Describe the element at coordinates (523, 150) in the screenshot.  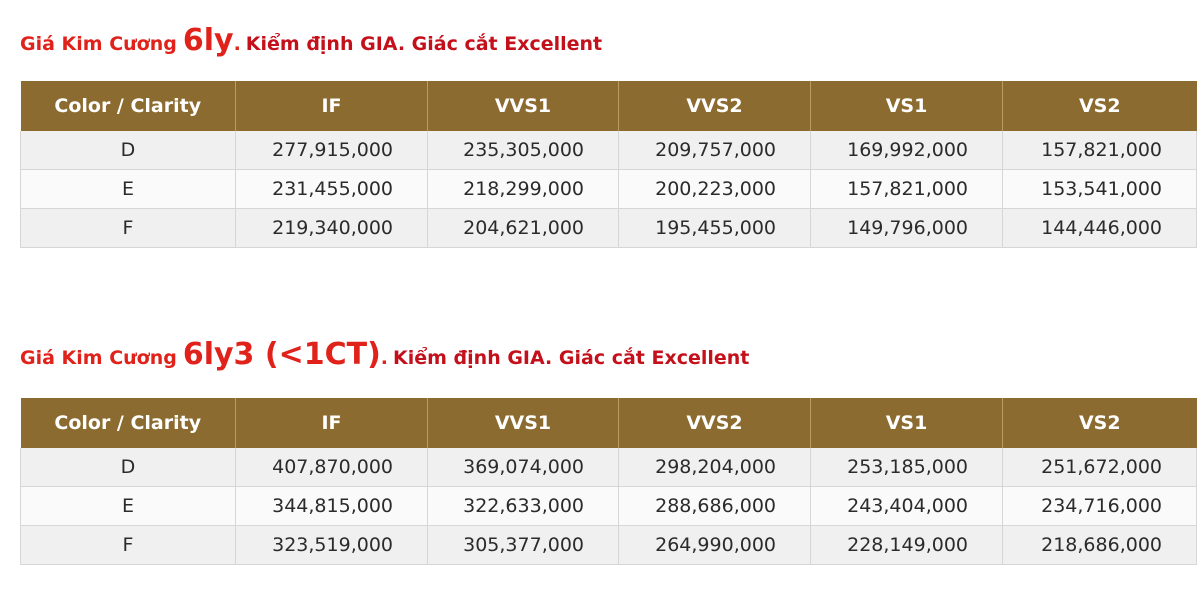
I see `price-cell: 235,305,000` at that location.